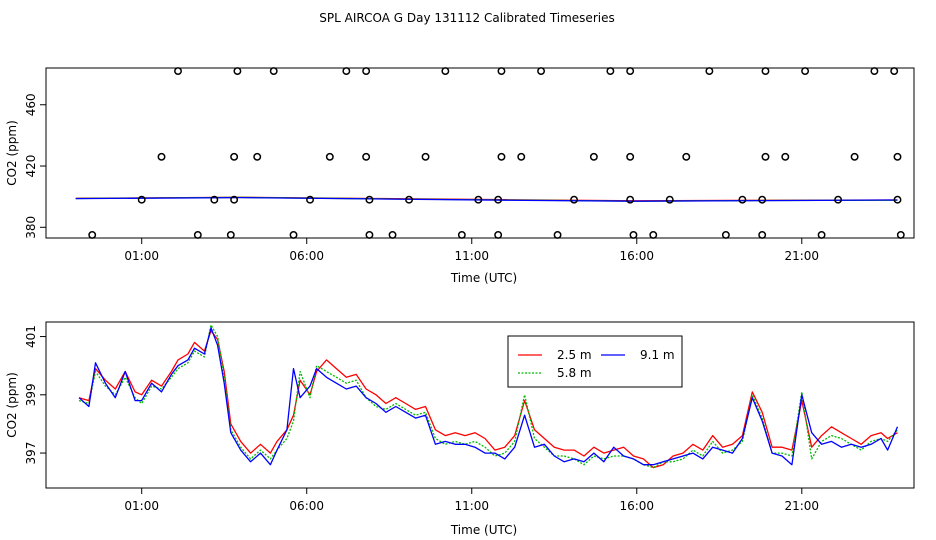 The width and height of the screenshot is (936, 540). Describe the element at coordinates (306, 506) in the screenshot. I see `p2-x-tick-label: 06:00` at that location.